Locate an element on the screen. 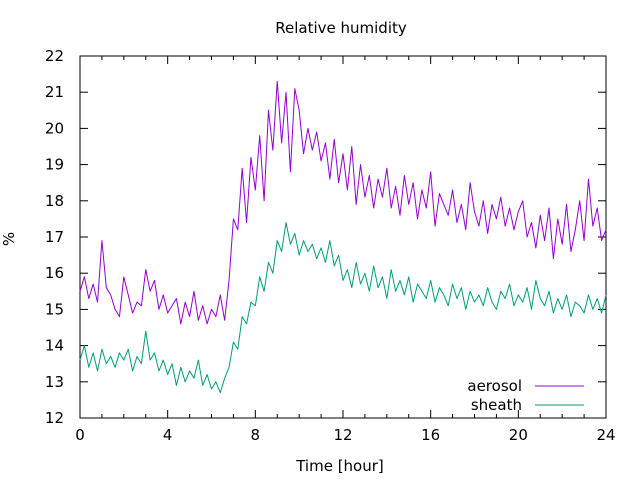 This screenshot has width=640, height=480. chart-title: Relative humidity is located at coordinates (341, 28).